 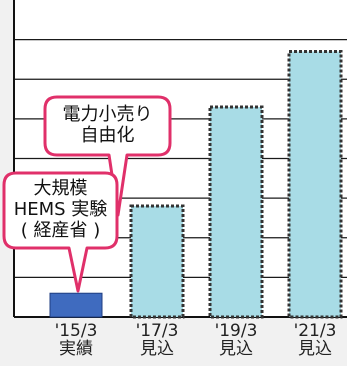 What do you see at coordinates (157, 340) in the screenshot?
I see `x-tick-label: '17/3 見込` at bounding box center [157, 340].